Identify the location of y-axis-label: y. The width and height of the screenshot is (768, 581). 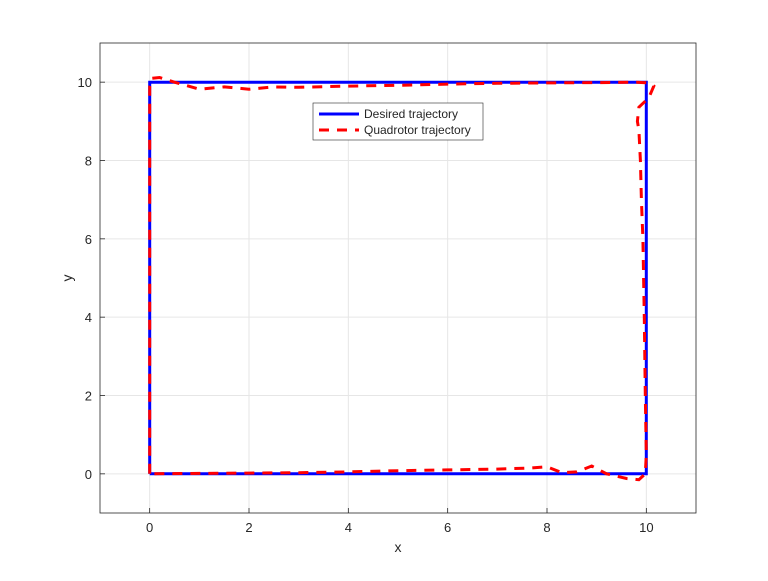
(67, 278).